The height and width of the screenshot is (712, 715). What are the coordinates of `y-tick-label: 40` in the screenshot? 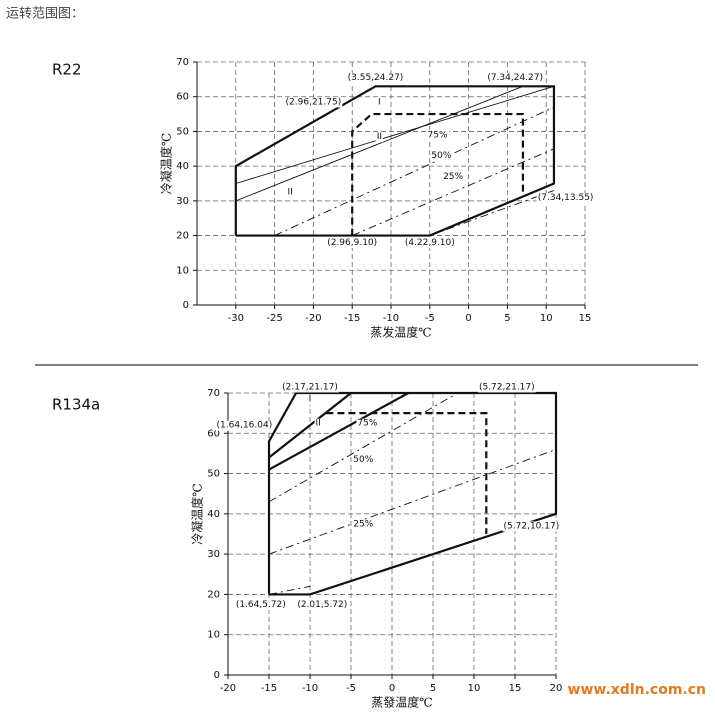 It's located at (182, 166).